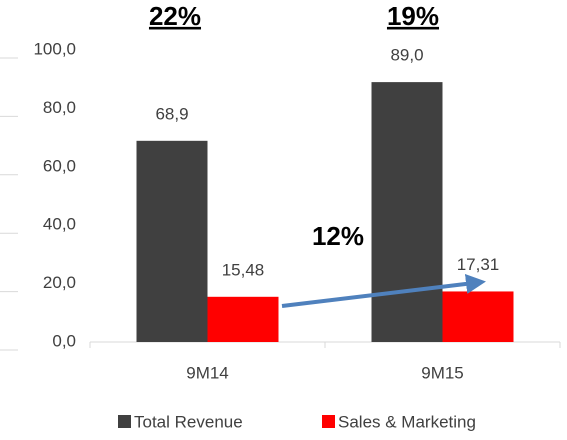 Image resolution: width=567 pixels, height=440 pixels. I want to click on legend-label: Sales & Marketing, so click(407, 421).